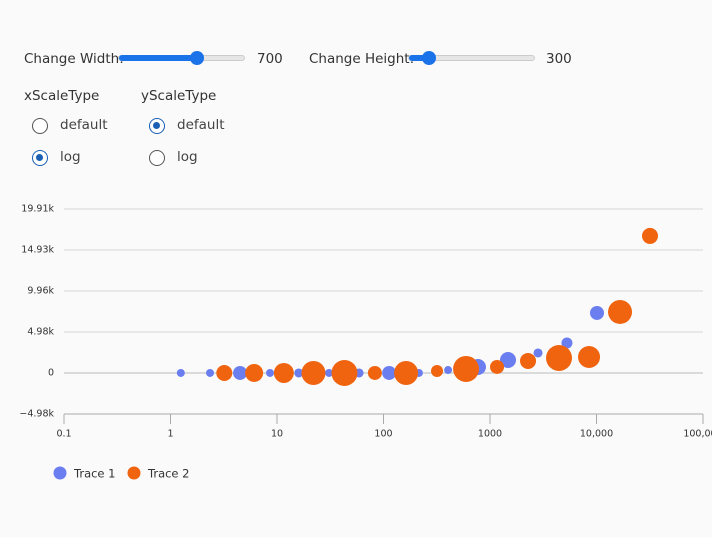 The width and height of the screenshot is (712, 537). I want to click on slider-label: Change Height:, so click(362, 59).